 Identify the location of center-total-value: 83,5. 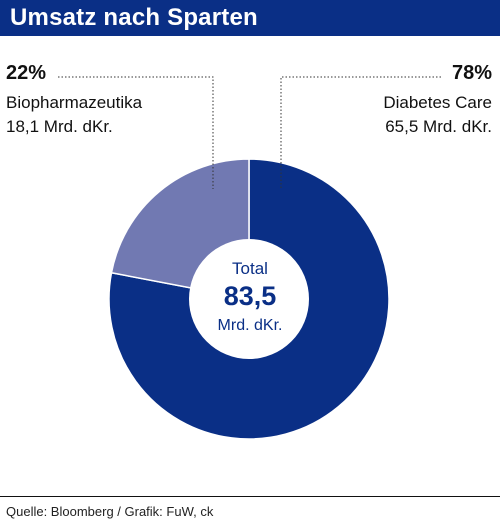
(250, 296).